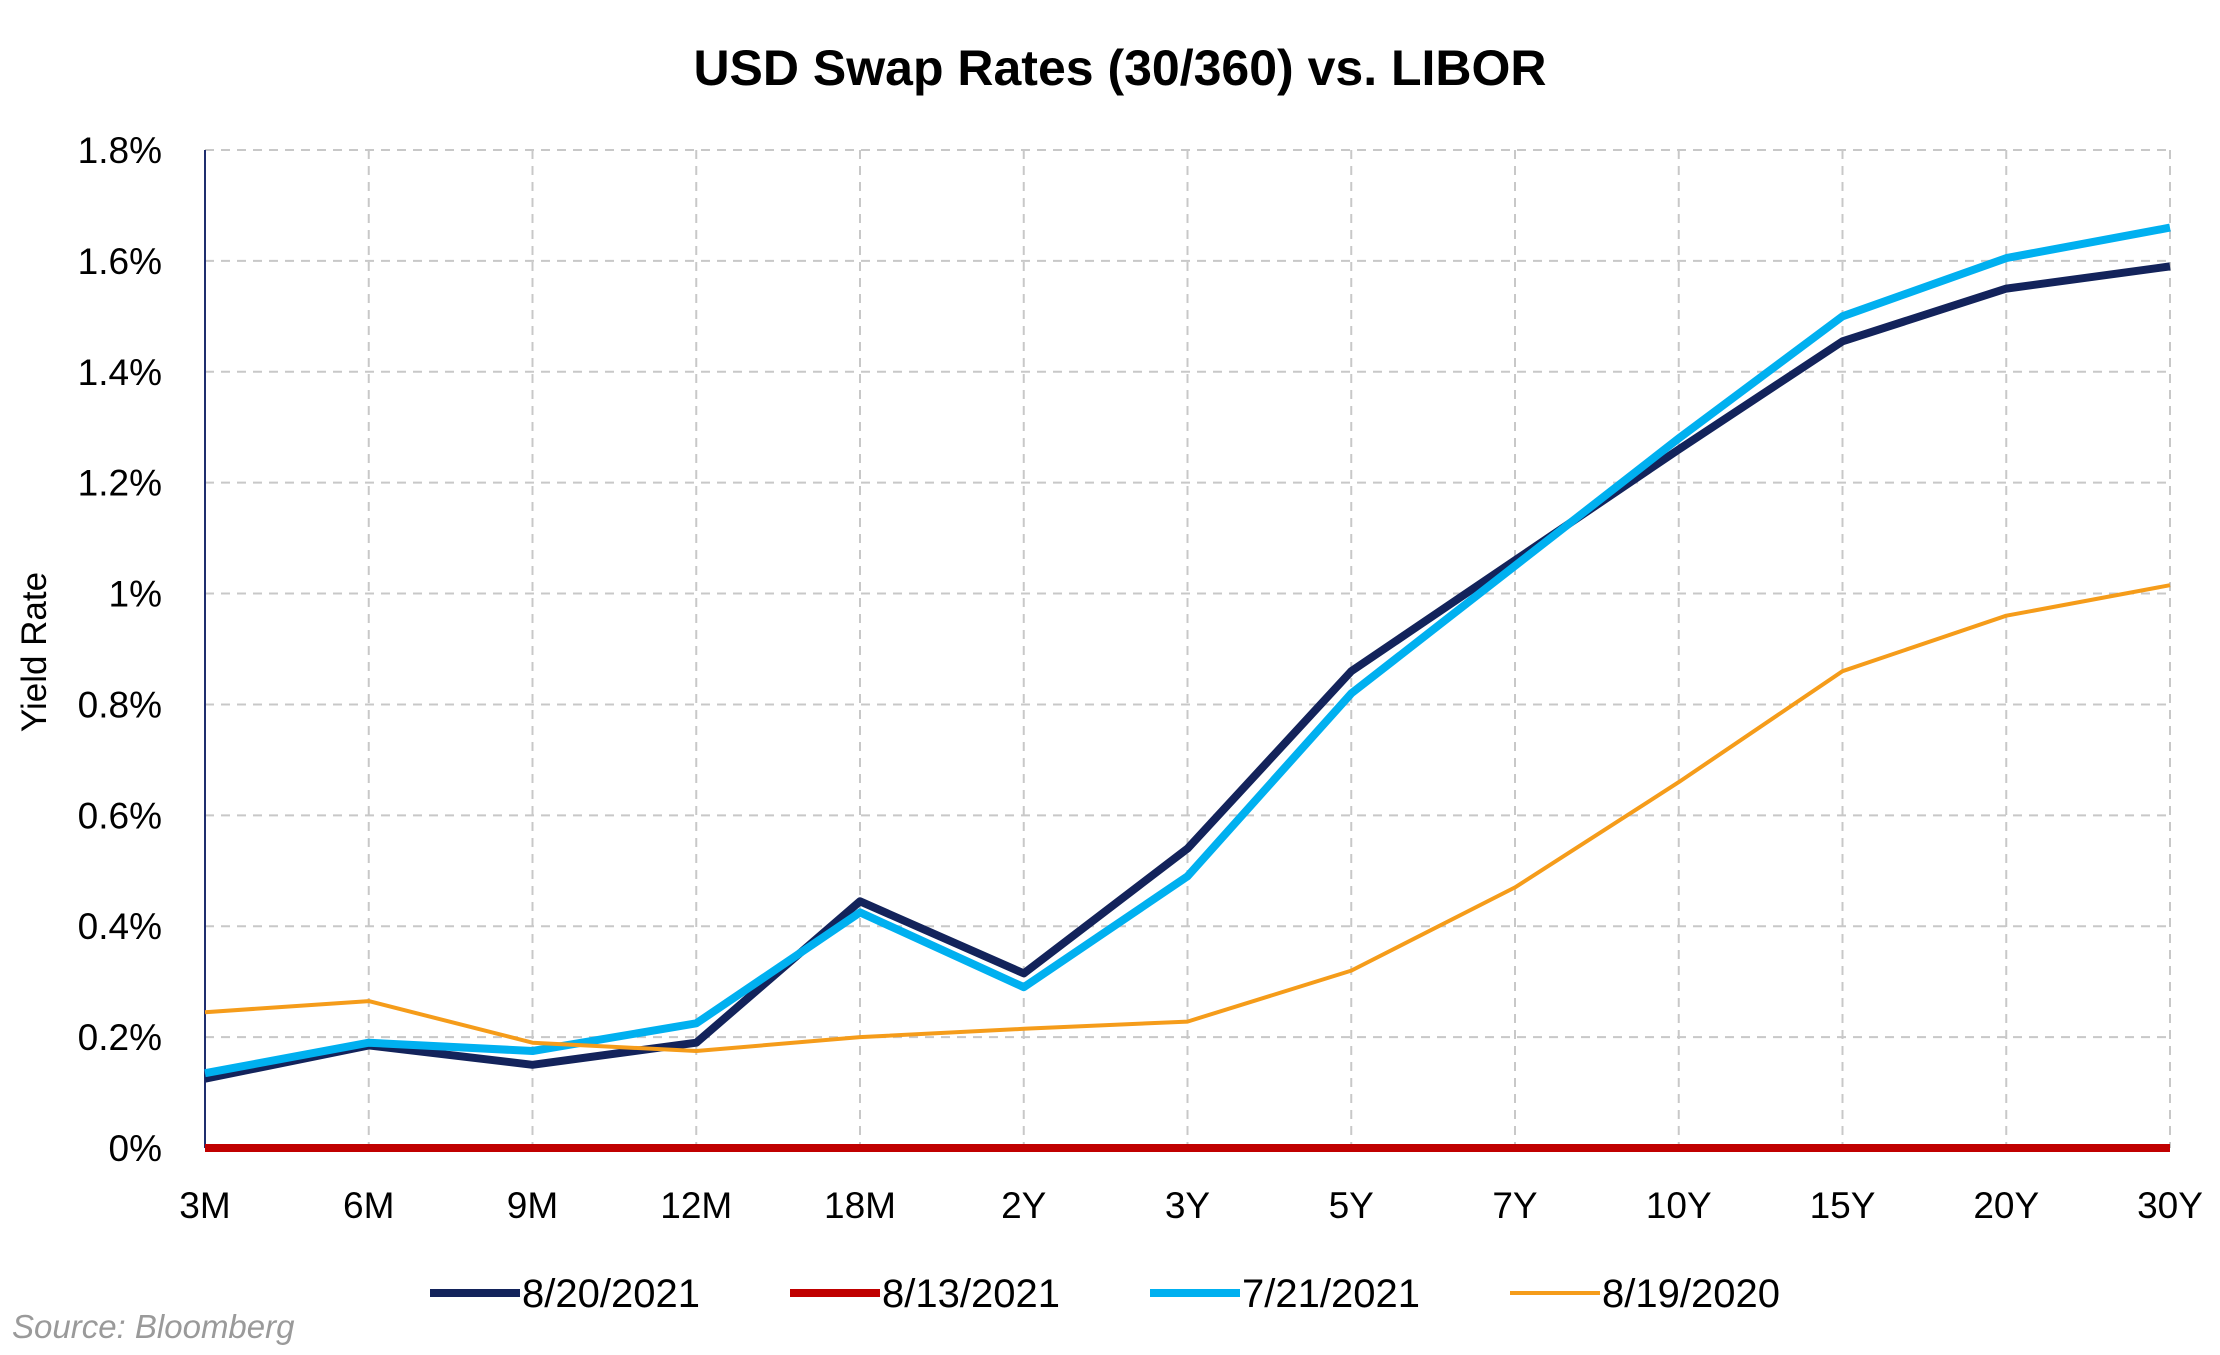  Describe the element at coordinates (532, 1205) in the screenshot. I see `x-tick-label: 9M` at that location.